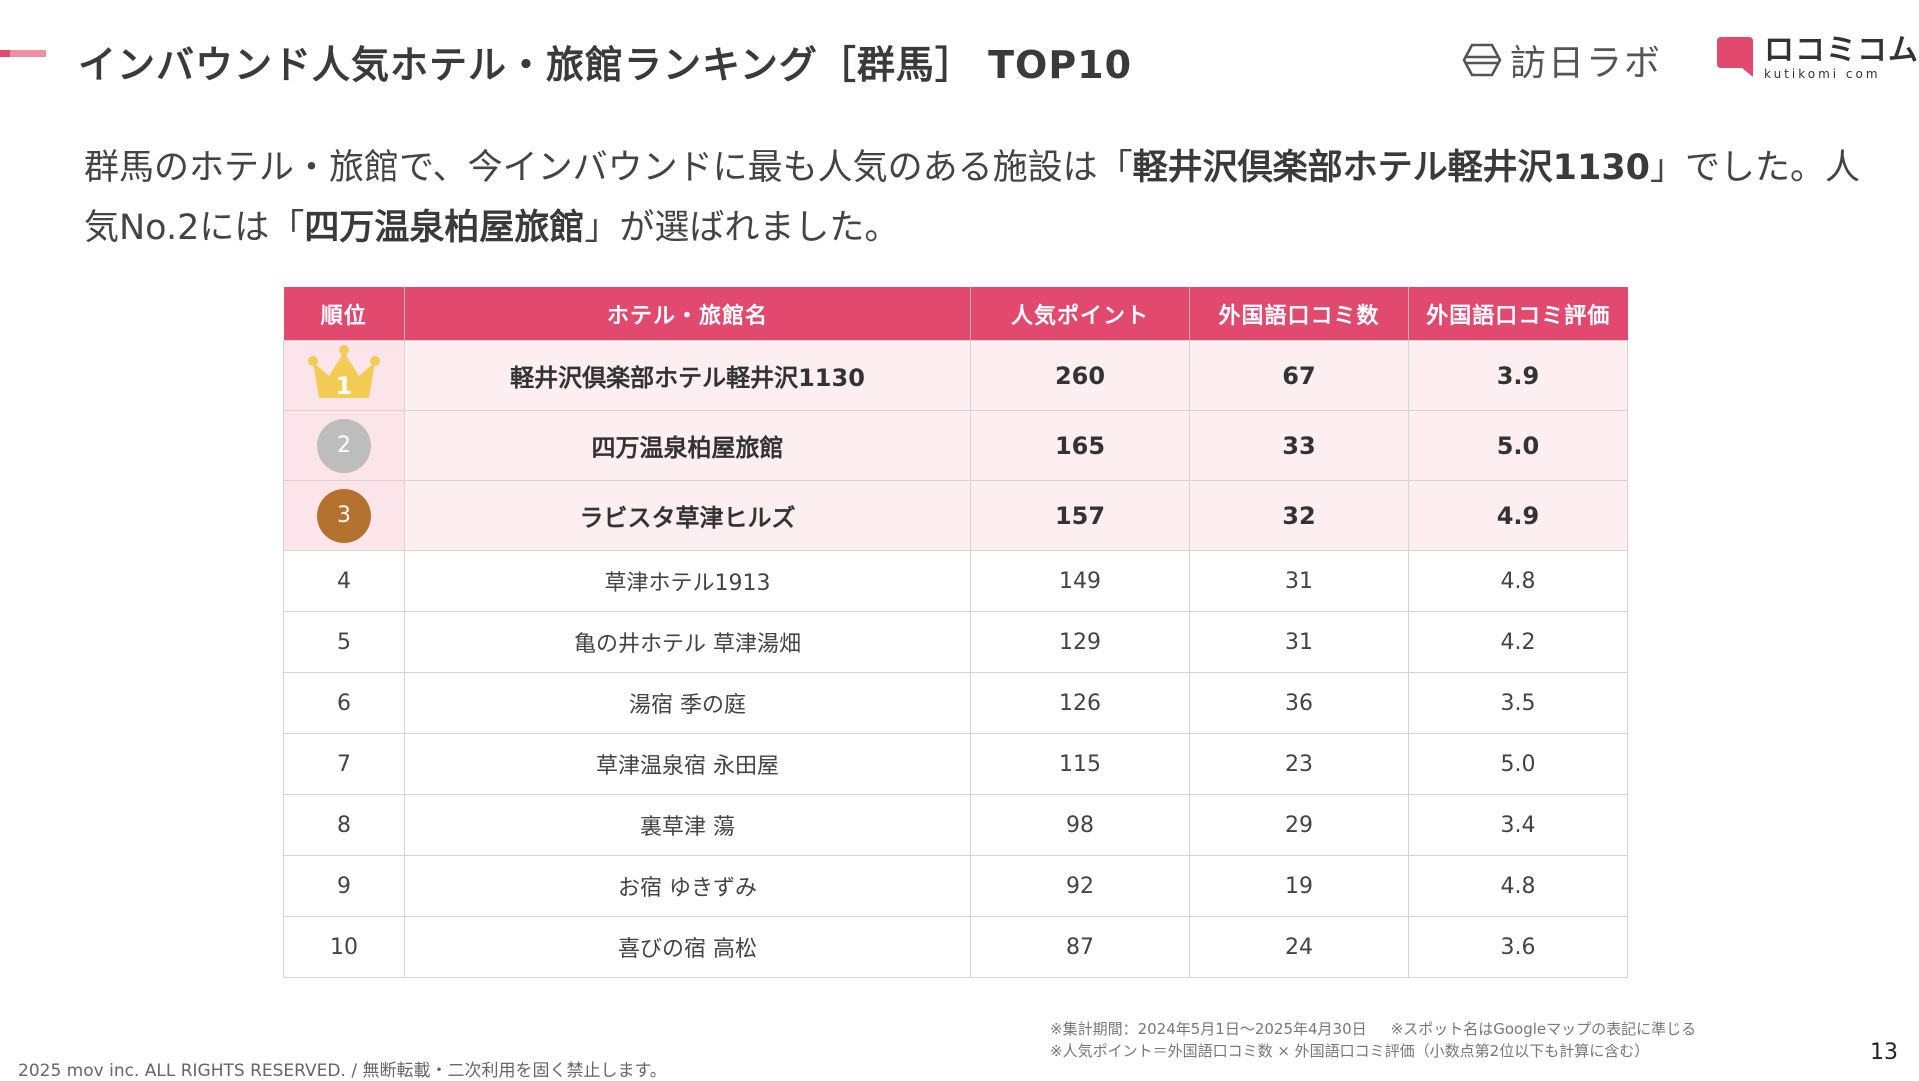  I want to click on houjin-lab-logo-text: 訪日ラボ, so click(1586, 63).